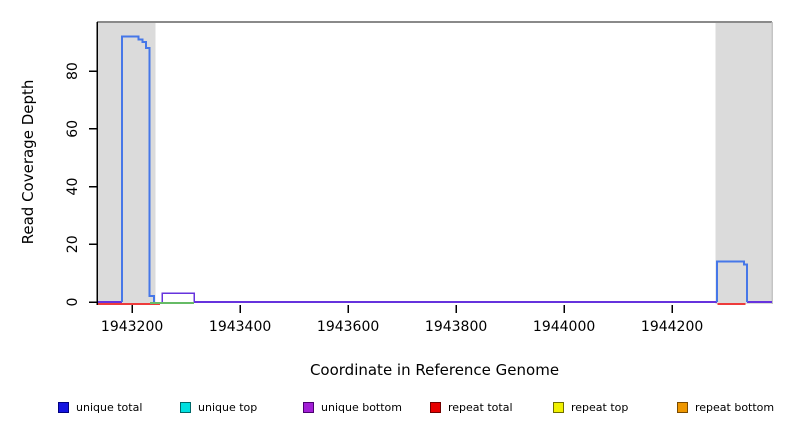  Describe the element at coordinates (456, 327) in the screenshot. I see `x-tick-label: 1943800` at that location.